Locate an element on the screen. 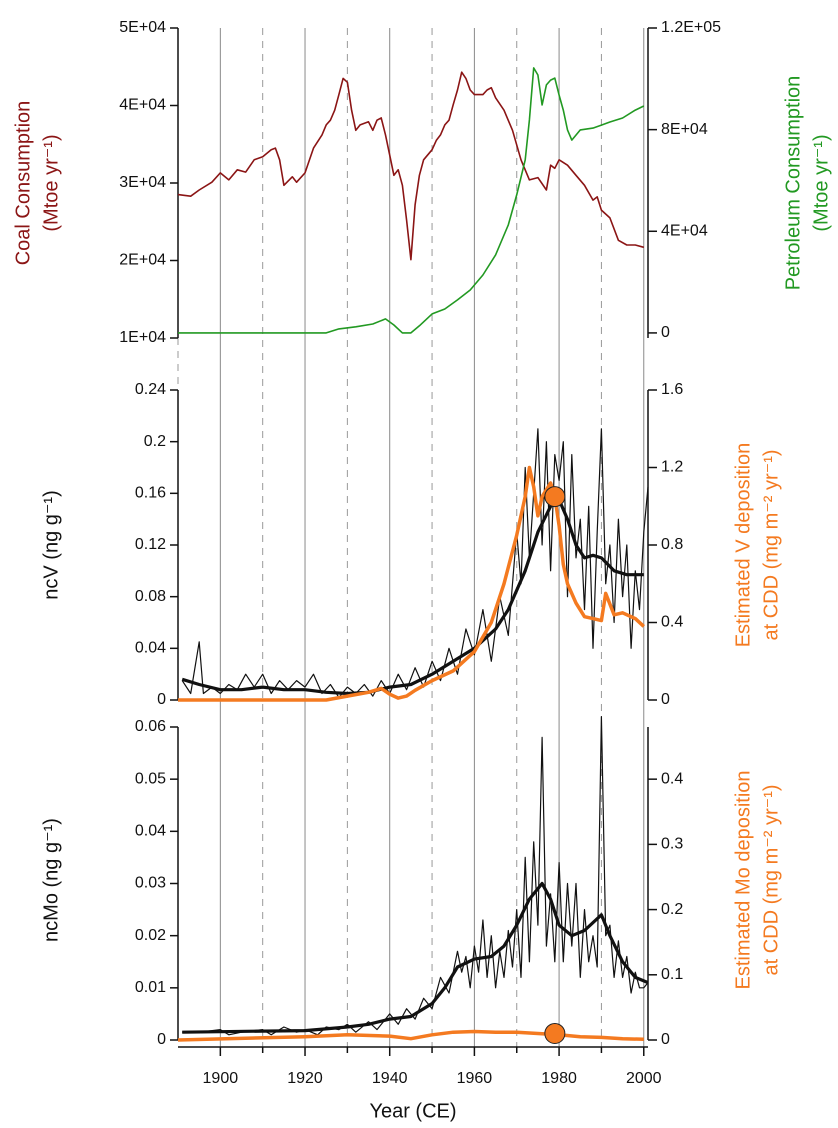 Image resolution: width=838 pixels, height=1128 pixels. y-tick-label: 0.12 is located at coordinates (150, 544).